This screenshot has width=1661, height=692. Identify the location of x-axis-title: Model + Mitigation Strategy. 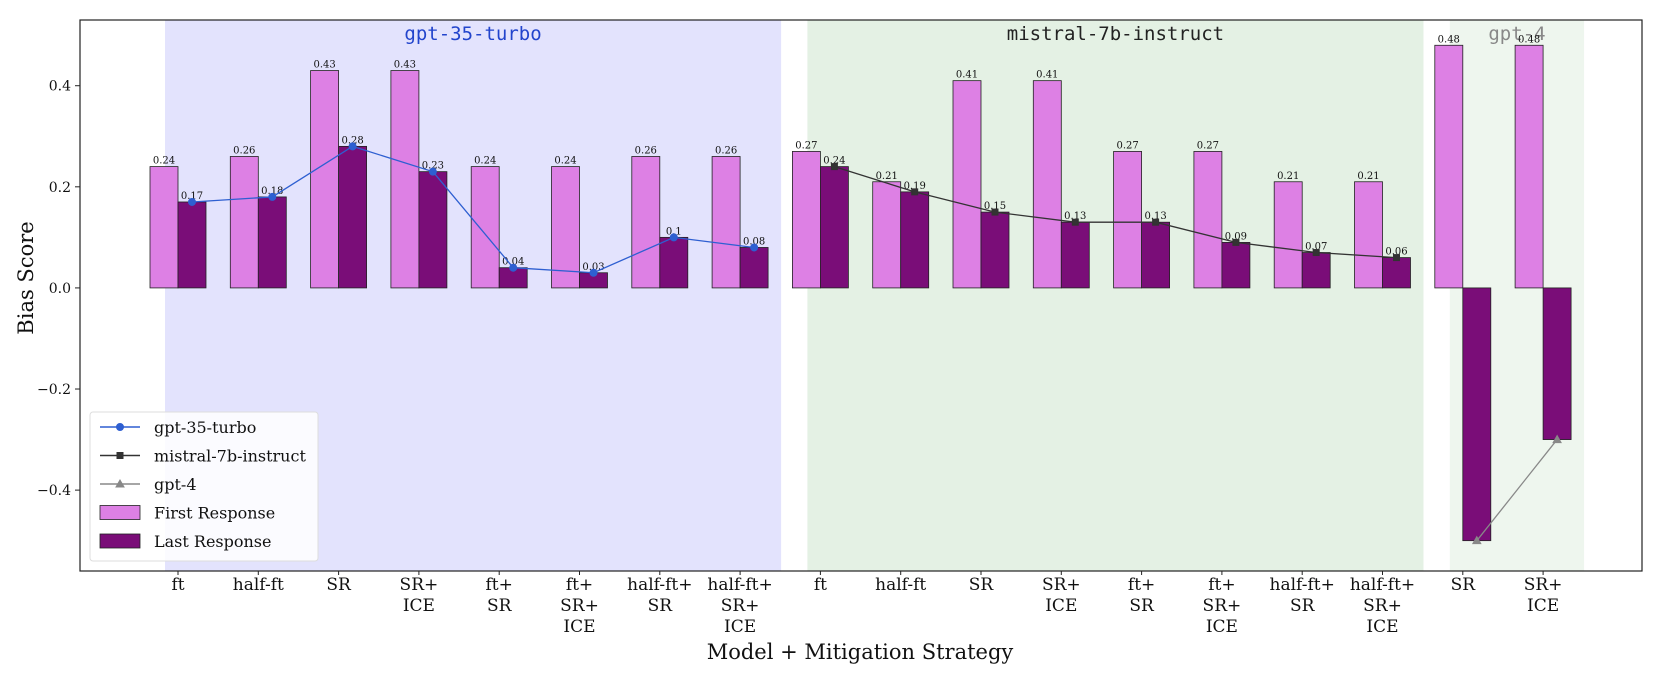
(860, 652).